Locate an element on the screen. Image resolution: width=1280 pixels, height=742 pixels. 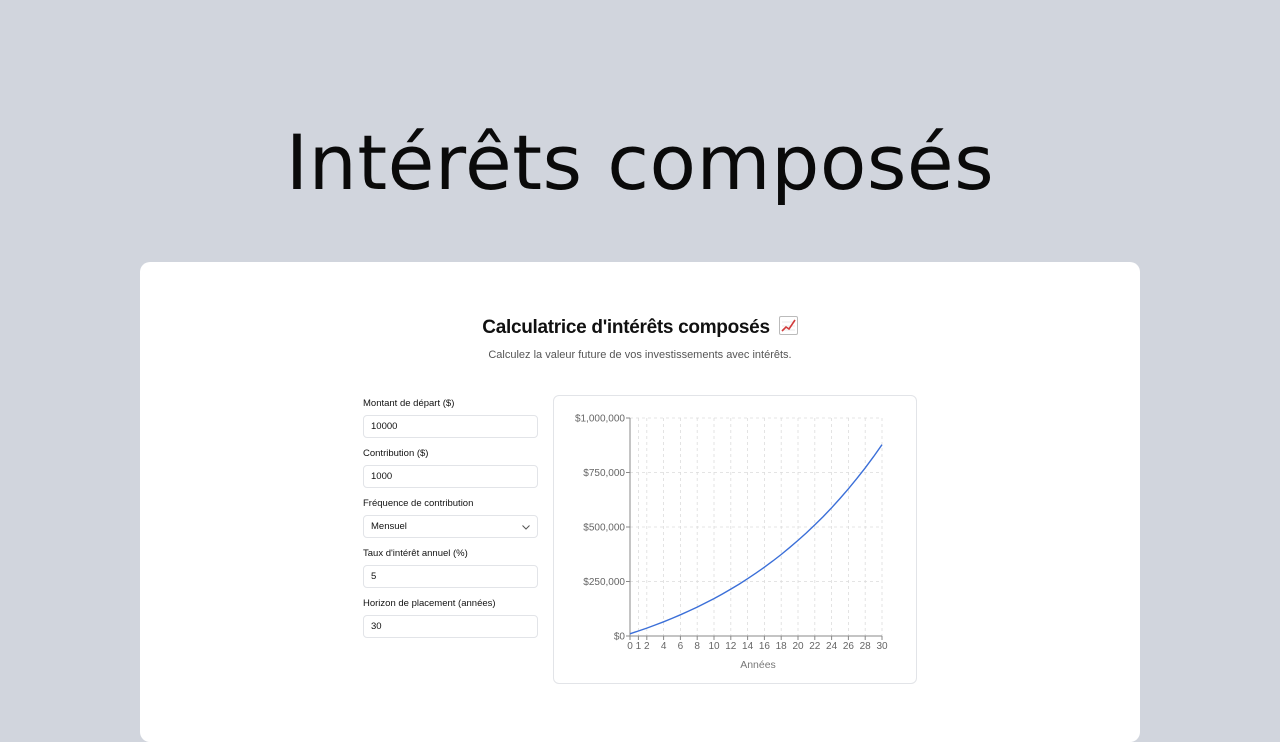
x-tick-label: 2 is located at coordinates (647, 646).